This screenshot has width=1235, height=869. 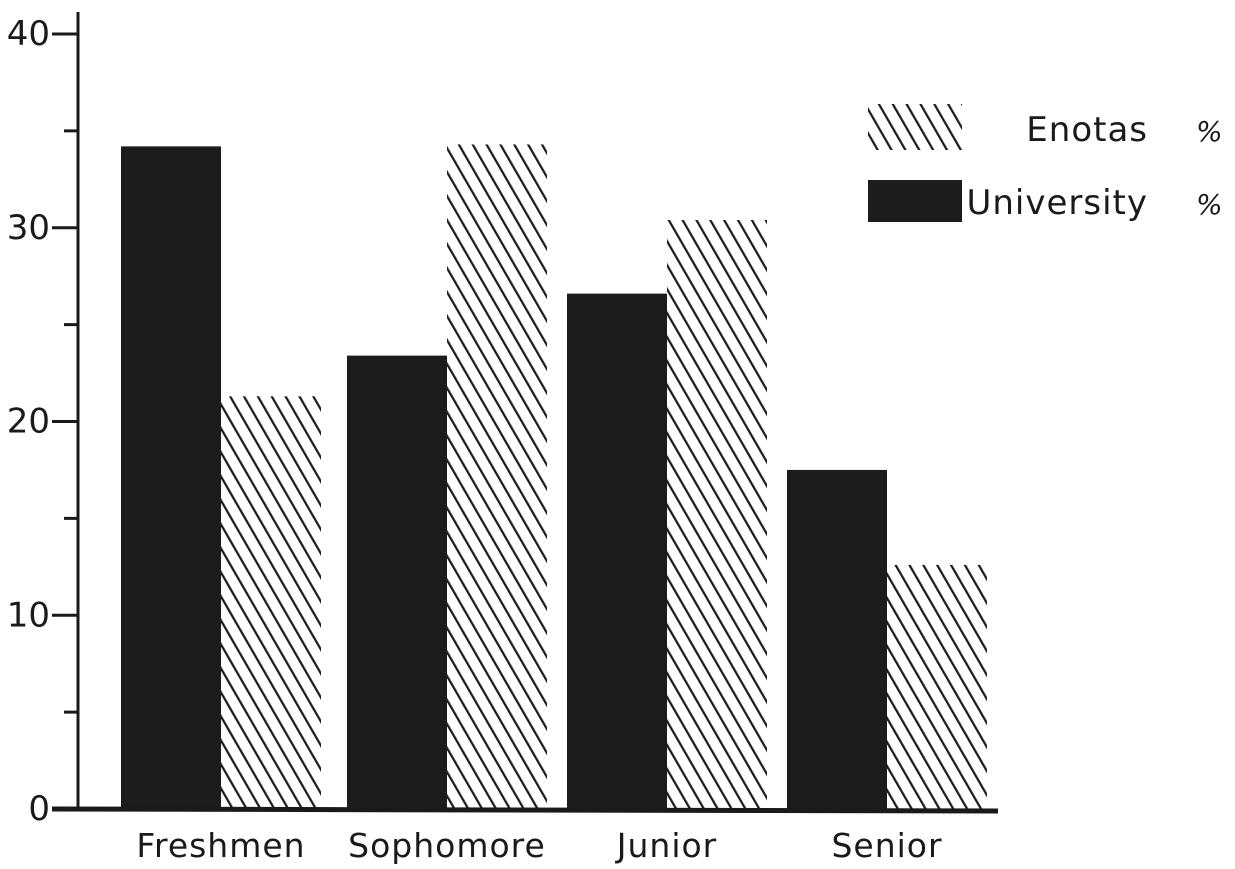 What do you see at coordinates (1087, 130) in the screenshot?
I see `legend-label-enotas: Enotas` at bounding box center [1087, 130].